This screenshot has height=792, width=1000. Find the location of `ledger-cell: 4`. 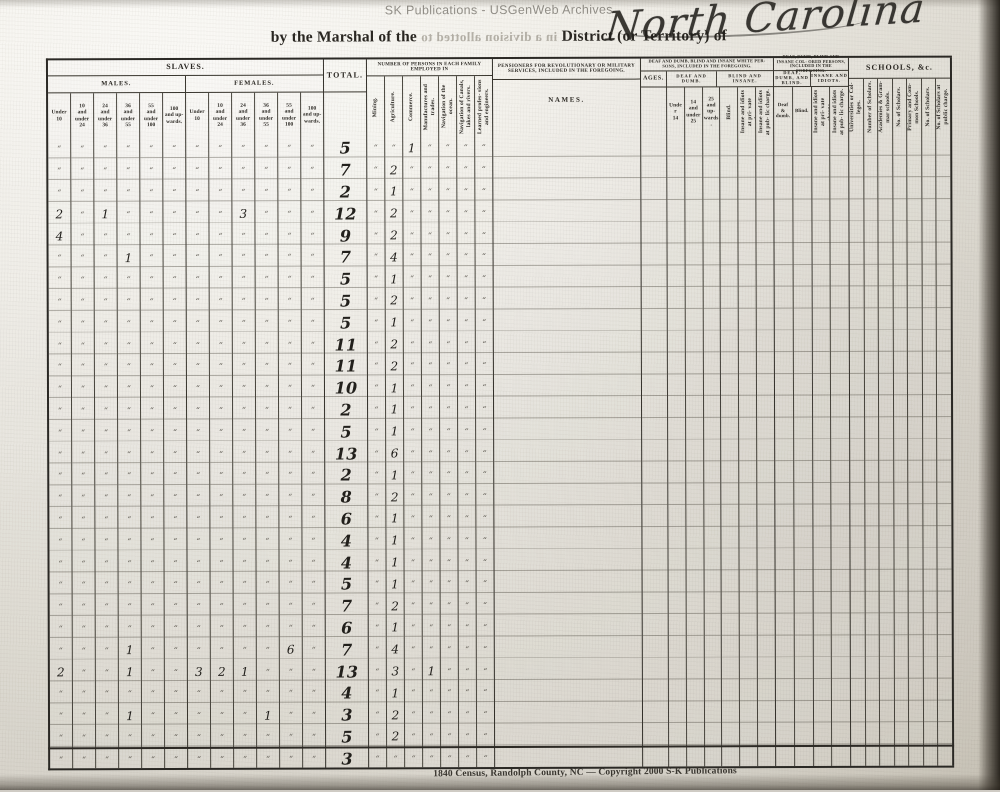

ledger-cell: 4 is located at coordinates (395, 649).